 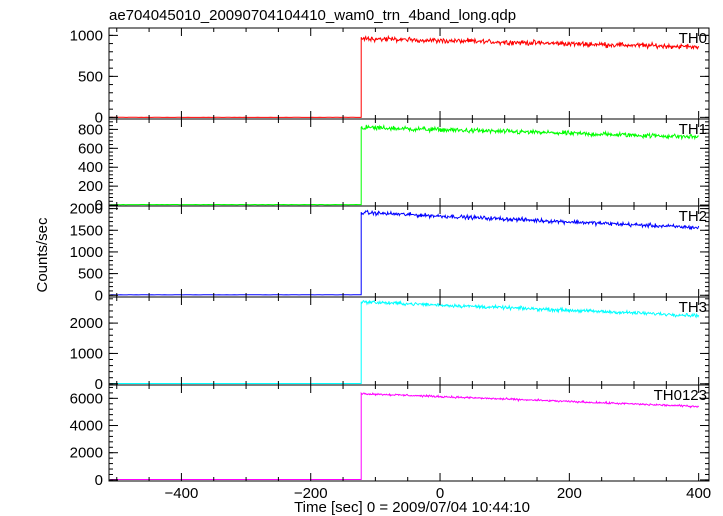 I want to click on panel-label: TH0123, so click(x=680, y=395).